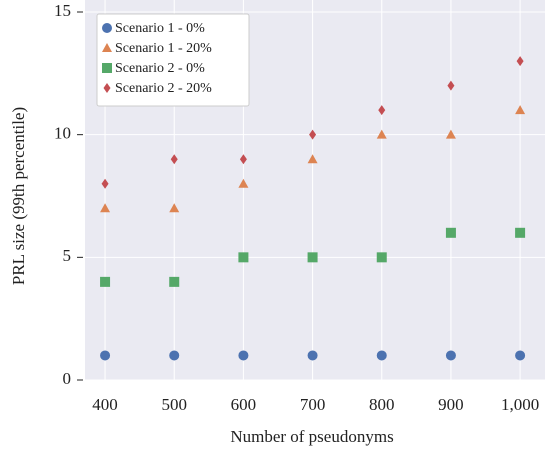 This screenshot has height=457, width=546. Describe the element at coordinates (62, 10) in the screenshot. I see `y-tick-label: 15` at that location.